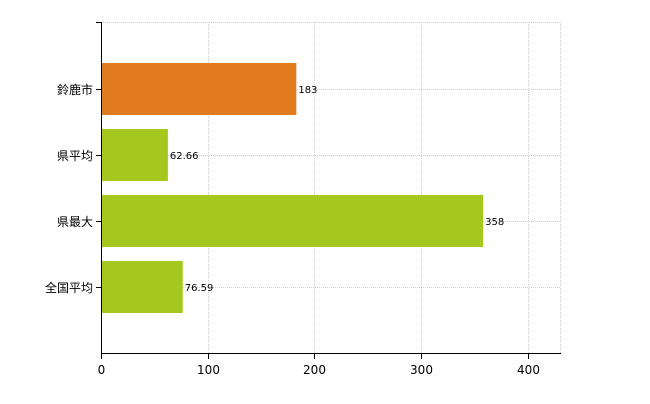 The height and width of the screenshot is (404, 650). I want to click on x-tick-label-2: 200, so click(314, 370).